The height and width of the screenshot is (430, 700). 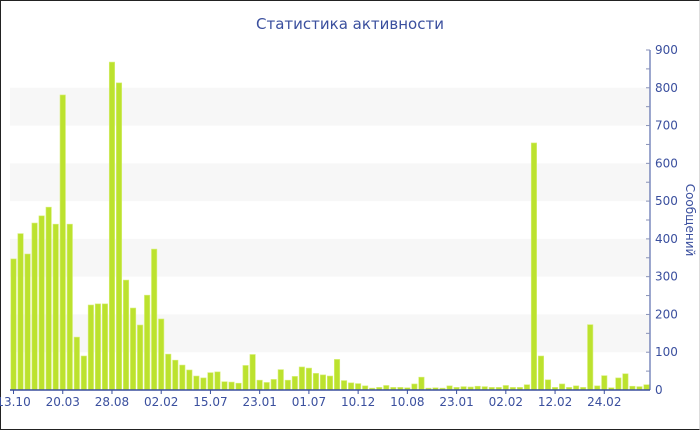 What do you see at coordinates (666, 239) in the screenshot?
I see `y-tick-label: 400` at bounding box center [666, 239].